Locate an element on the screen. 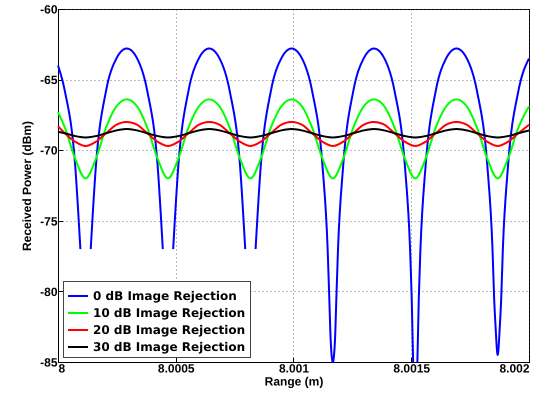 This screenshot has width=547, height=401. y-tick-label: -70 is located at coordinates (49, 151).